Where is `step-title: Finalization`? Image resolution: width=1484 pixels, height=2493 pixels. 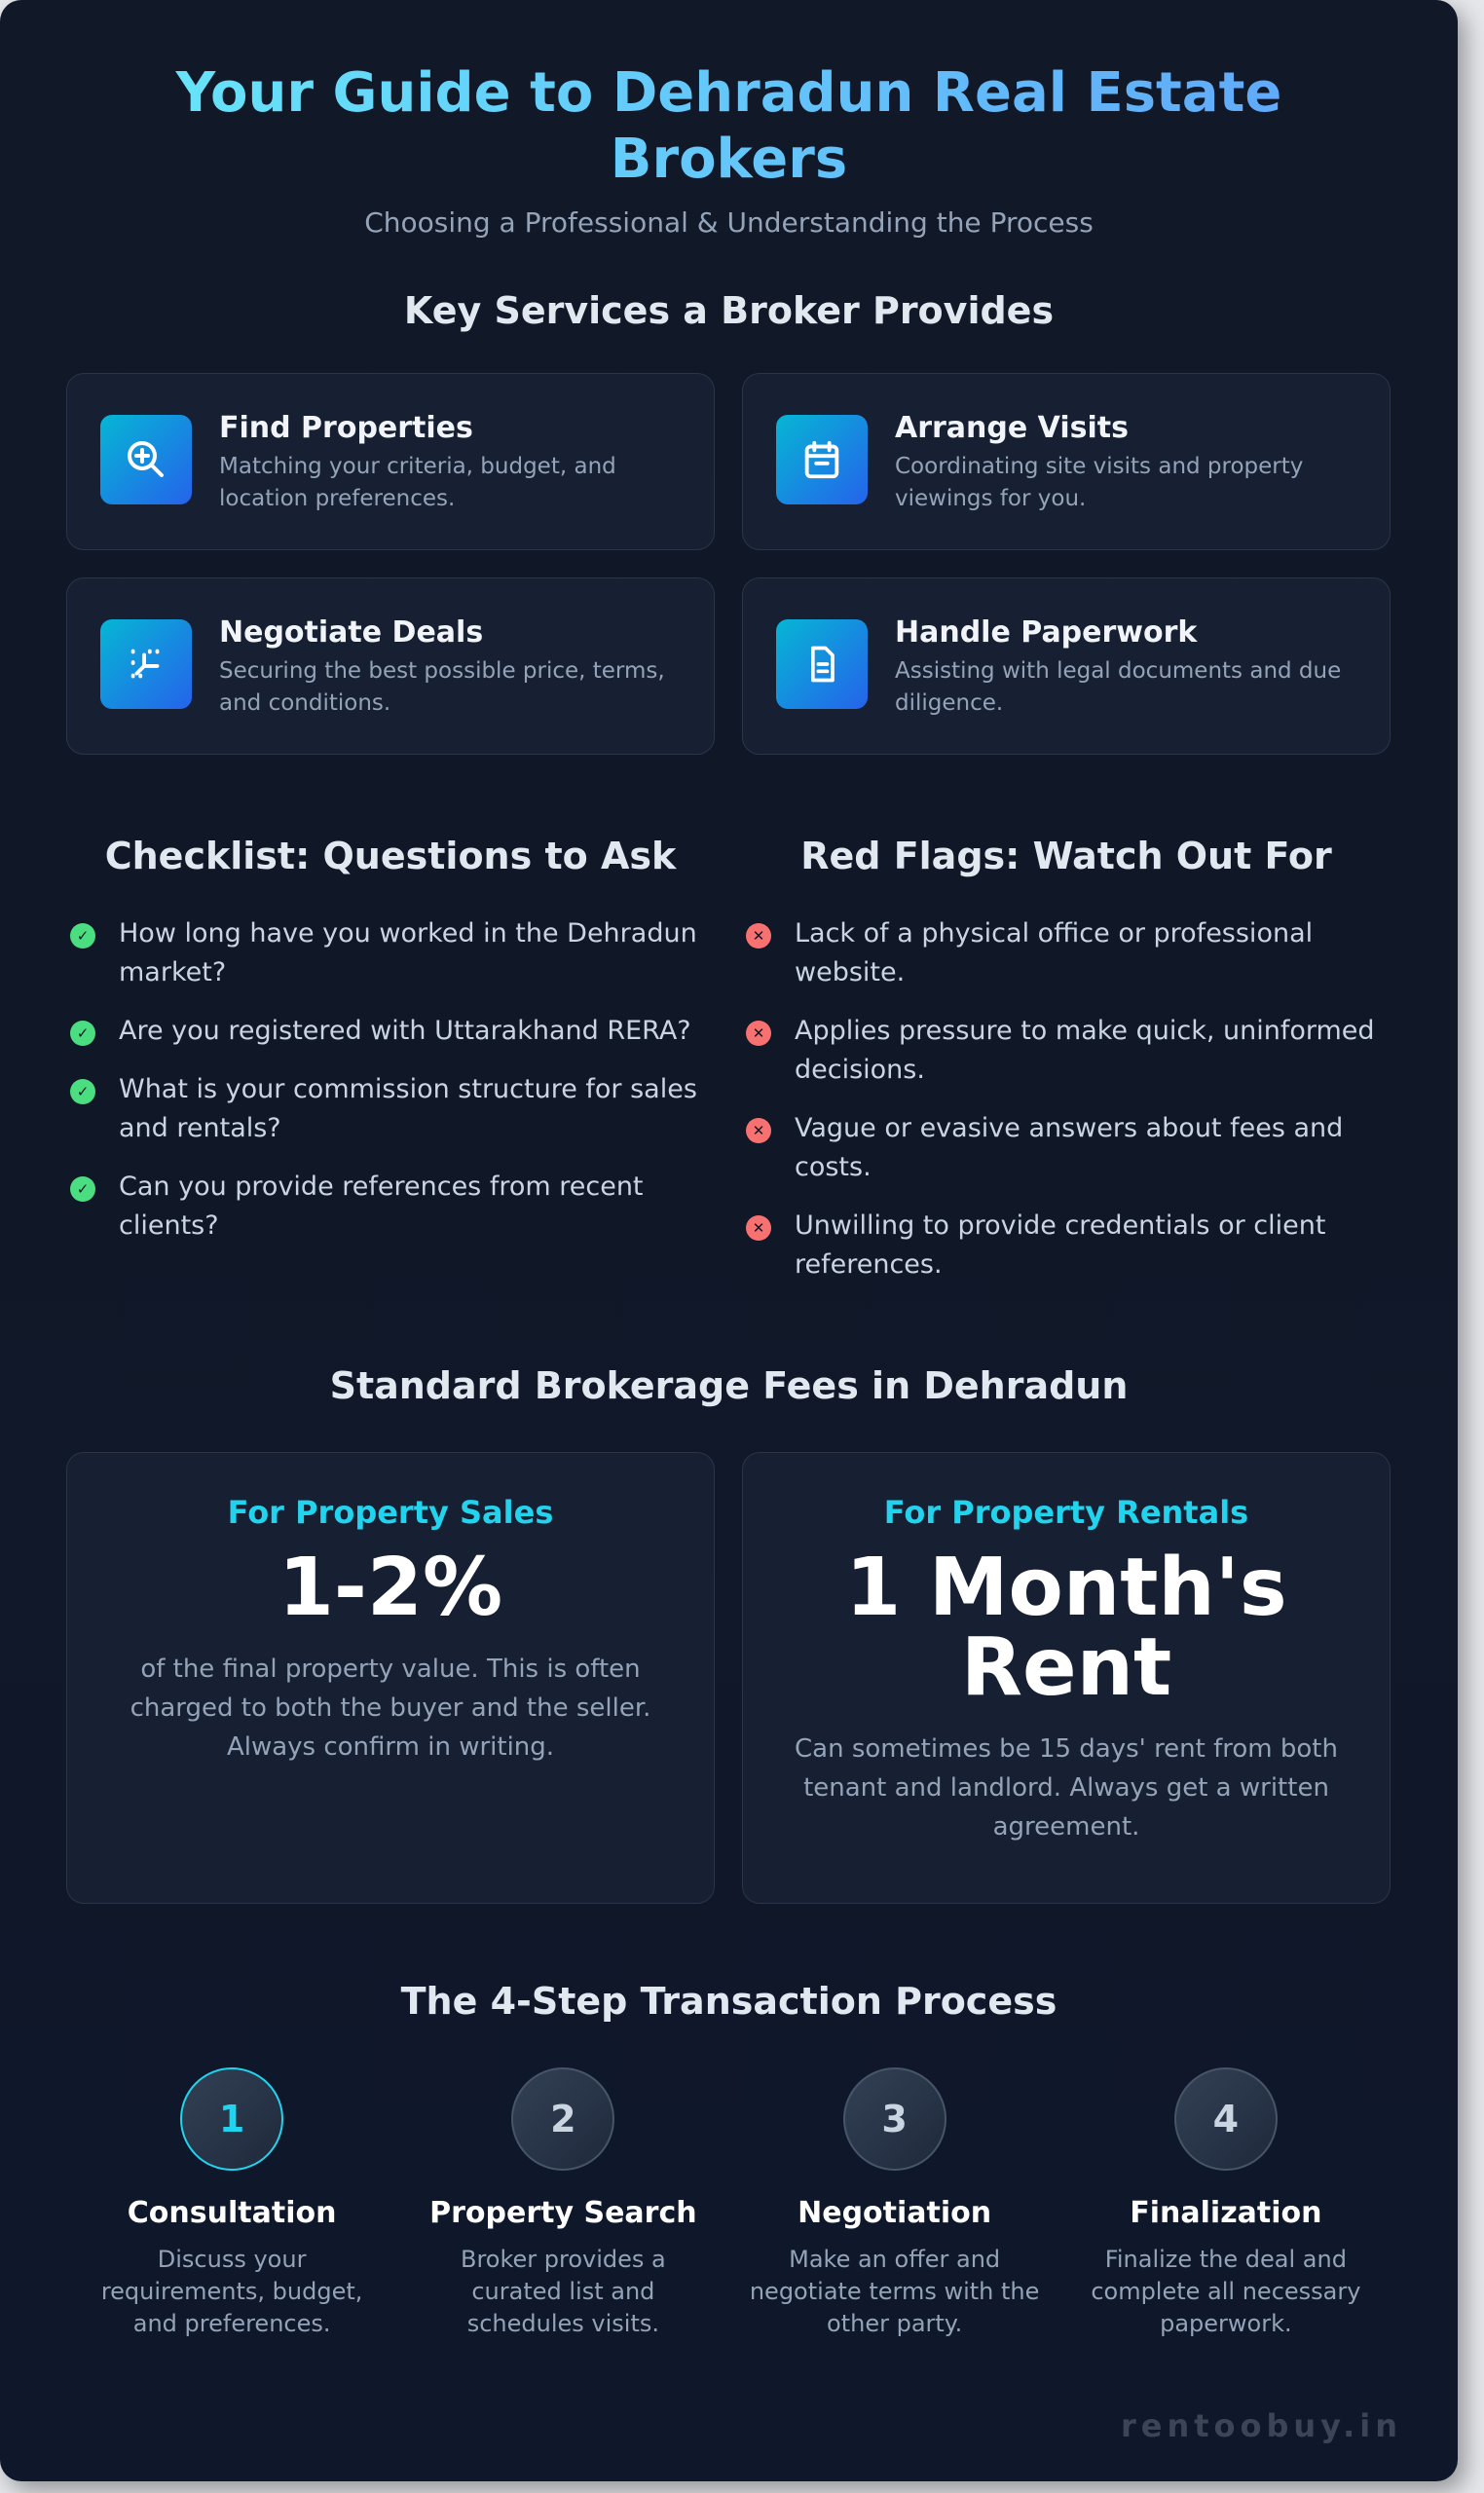 step-title: Finalization is located at coordinates (1226, 2213).